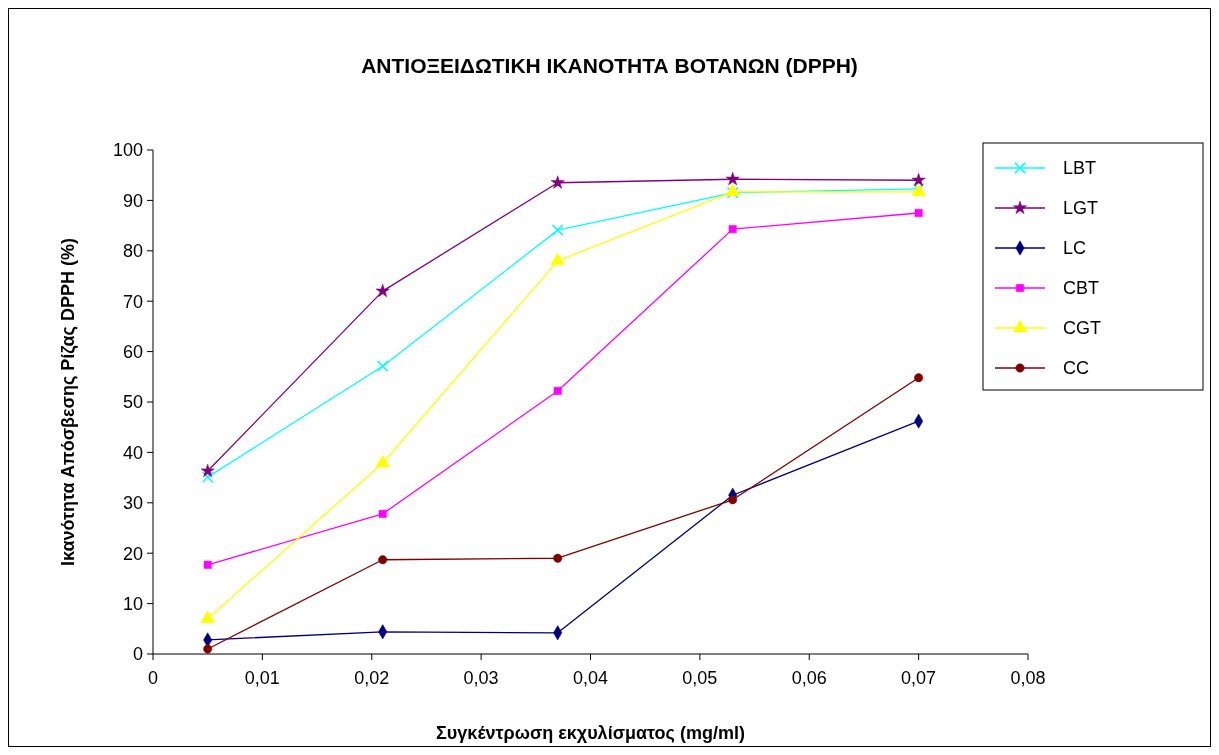 The height and width of the screenshot is (755, 1219). What do you see at coordinates (132, 251) in the screenshot?
I see `y-tick-label: 80` at bounding box center [132, 251].